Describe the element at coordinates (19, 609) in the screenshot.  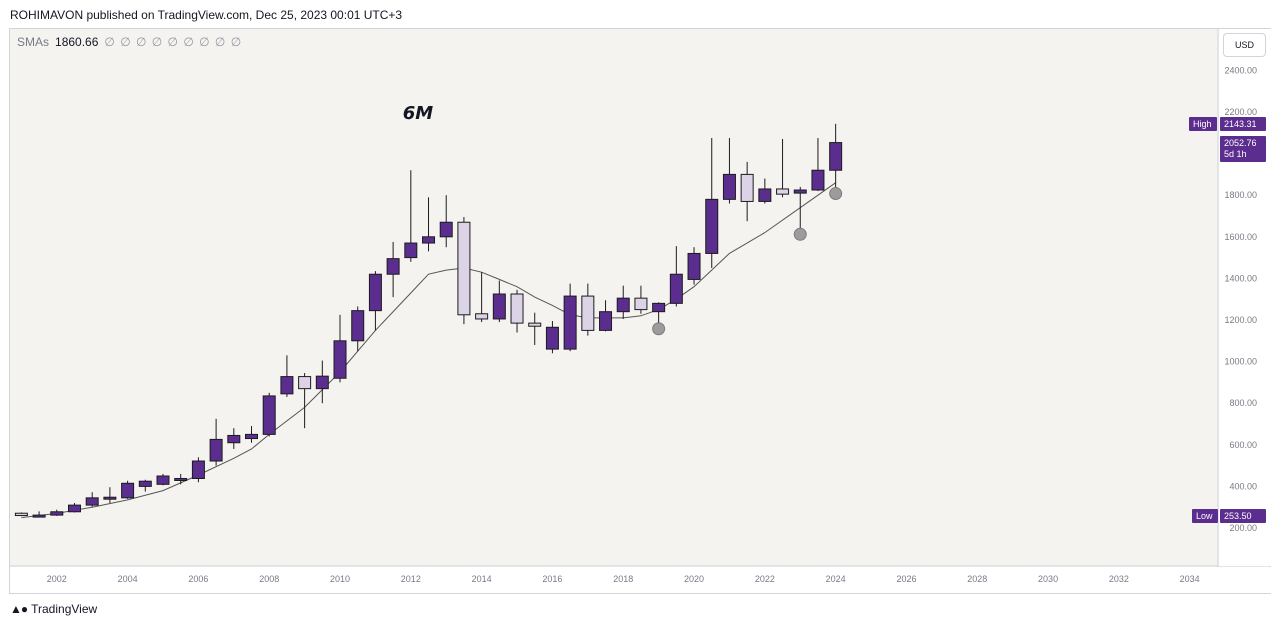
I see `tradingview-logo-icon: ▲●` at that location.